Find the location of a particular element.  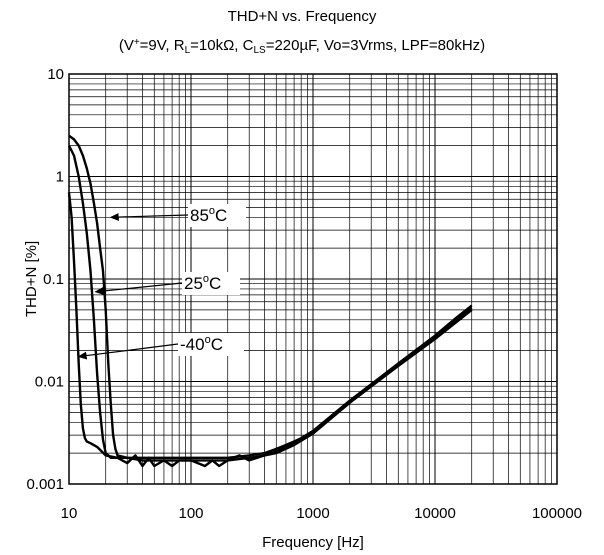

subtitle-part-3: =10kΩ, C is located at coordinates (222, 45).